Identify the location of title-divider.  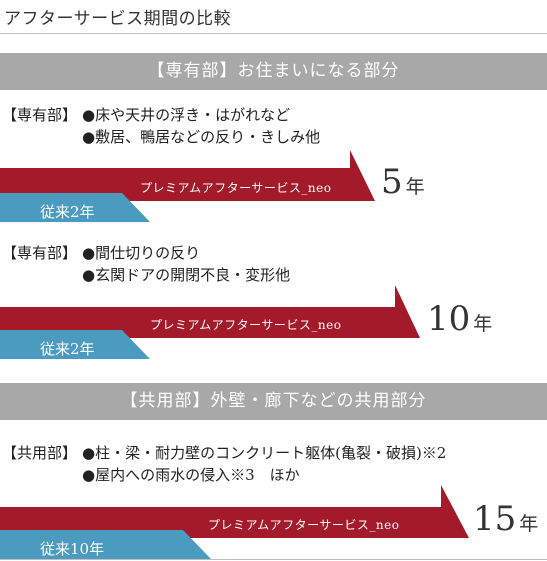
(273, 33).